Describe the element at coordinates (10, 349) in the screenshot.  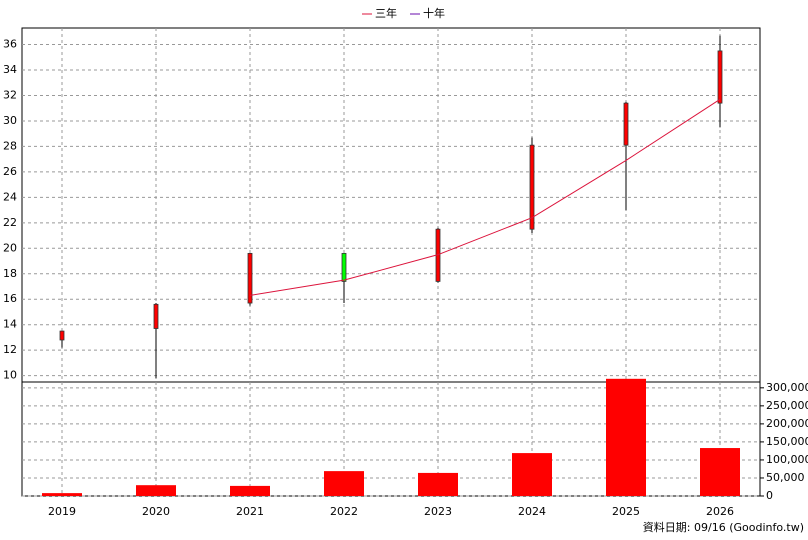
I see `y-tick-label: 12` at that location.